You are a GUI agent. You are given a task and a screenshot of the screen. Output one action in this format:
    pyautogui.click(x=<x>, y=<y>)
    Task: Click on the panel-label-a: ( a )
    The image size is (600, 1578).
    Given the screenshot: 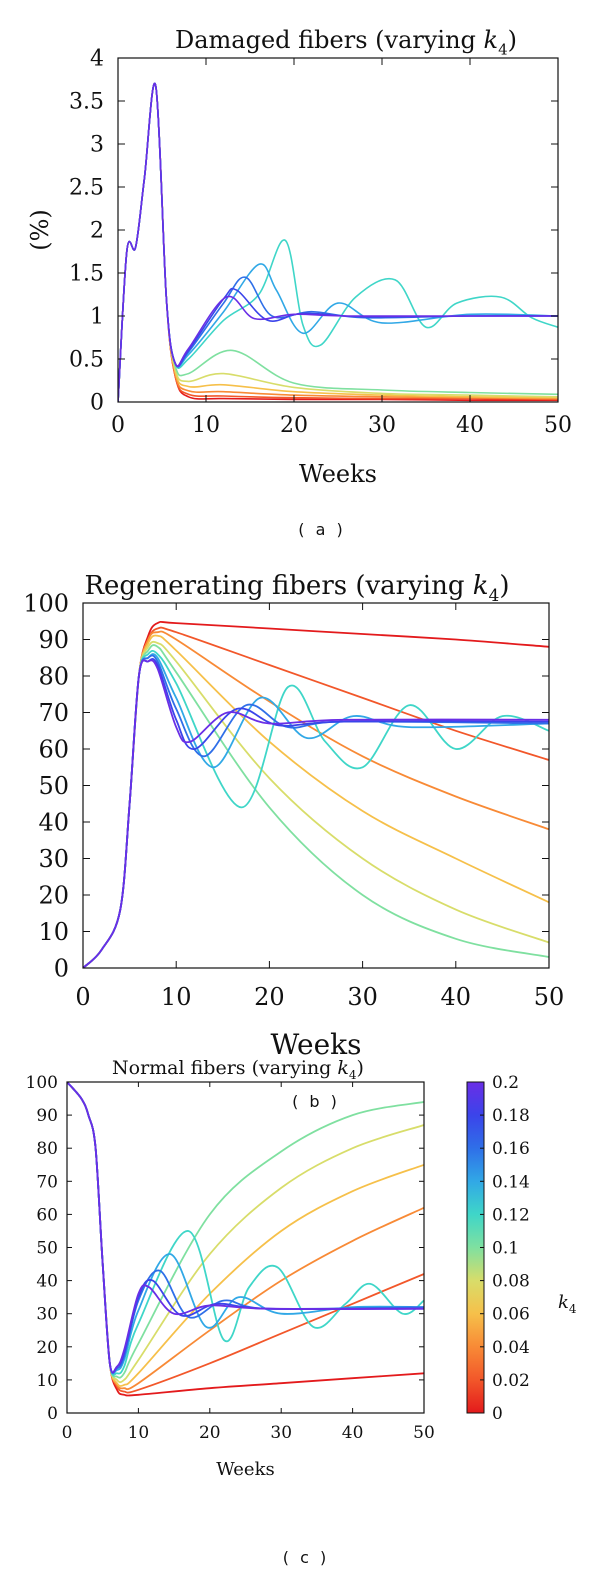 What is the action you would take?
    pyautogui.click(x=321, y=529)
    